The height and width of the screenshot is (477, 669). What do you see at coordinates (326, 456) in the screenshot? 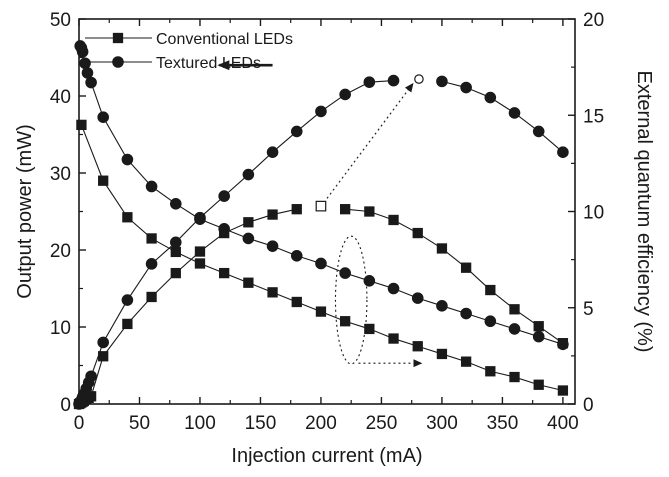
I see `x-axis-title: Injection current (mA)` at bounding box center [326, 456].